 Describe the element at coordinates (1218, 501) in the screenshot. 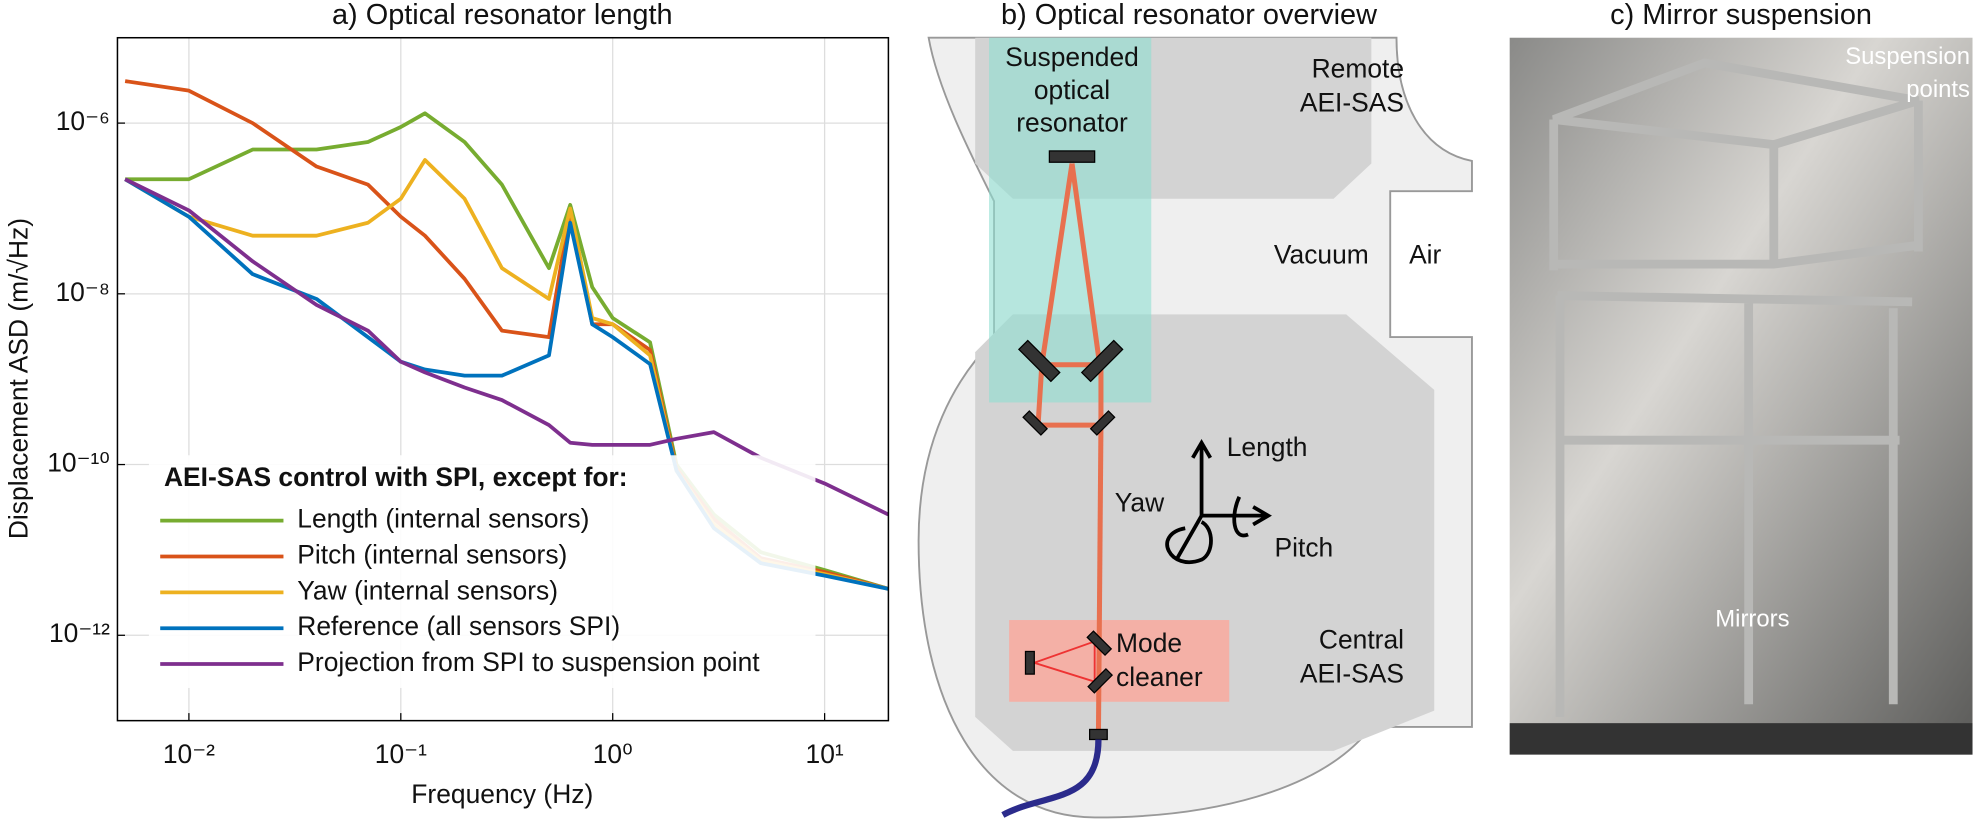

I see `dof-axes` at that location.